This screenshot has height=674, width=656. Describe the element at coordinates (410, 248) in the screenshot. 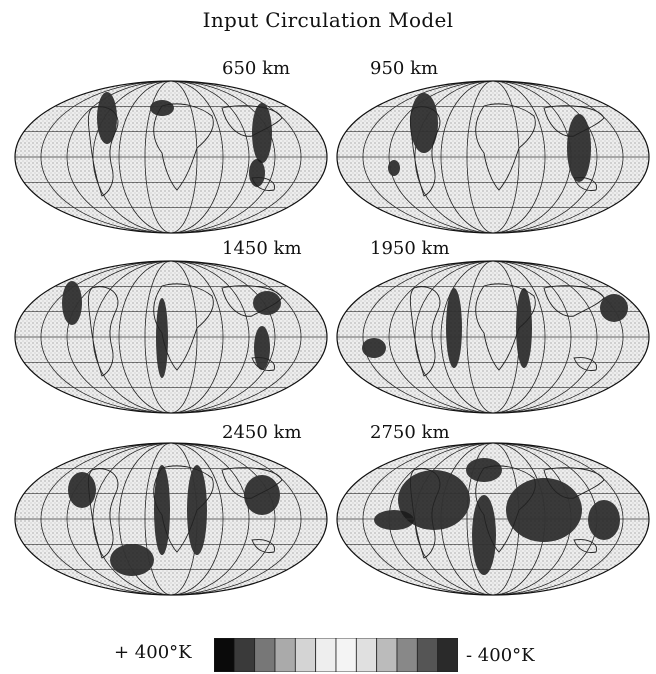

I see `depth-label-1950: 1950 km` at that location.